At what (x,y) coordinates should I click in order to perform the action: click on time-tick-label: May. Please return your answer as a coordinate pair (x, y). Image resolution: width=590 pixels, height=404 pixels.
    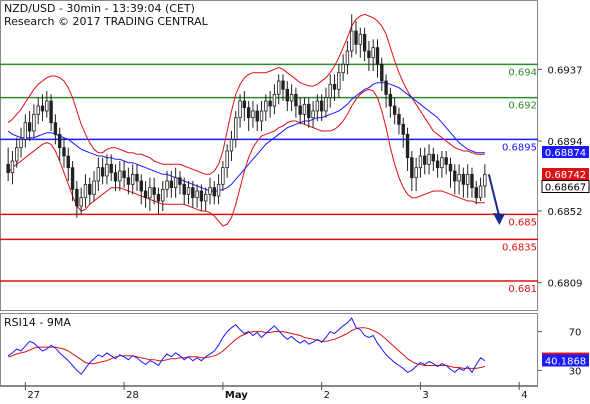
    Looking at the image, I should click on (236, 395).